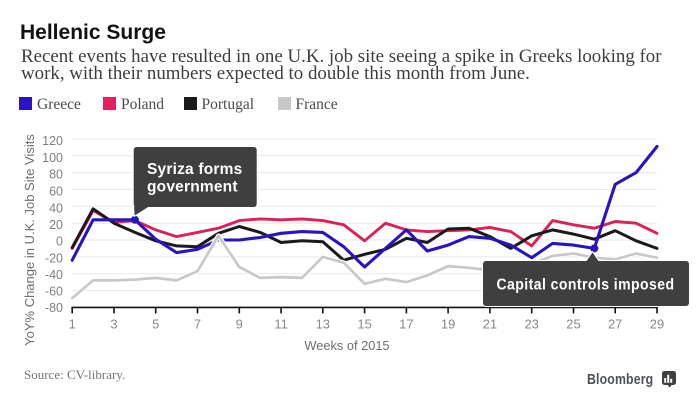 The height and width of the screenshot is (412, 700). I want to click on svg-text: 19, so click(448, 324).